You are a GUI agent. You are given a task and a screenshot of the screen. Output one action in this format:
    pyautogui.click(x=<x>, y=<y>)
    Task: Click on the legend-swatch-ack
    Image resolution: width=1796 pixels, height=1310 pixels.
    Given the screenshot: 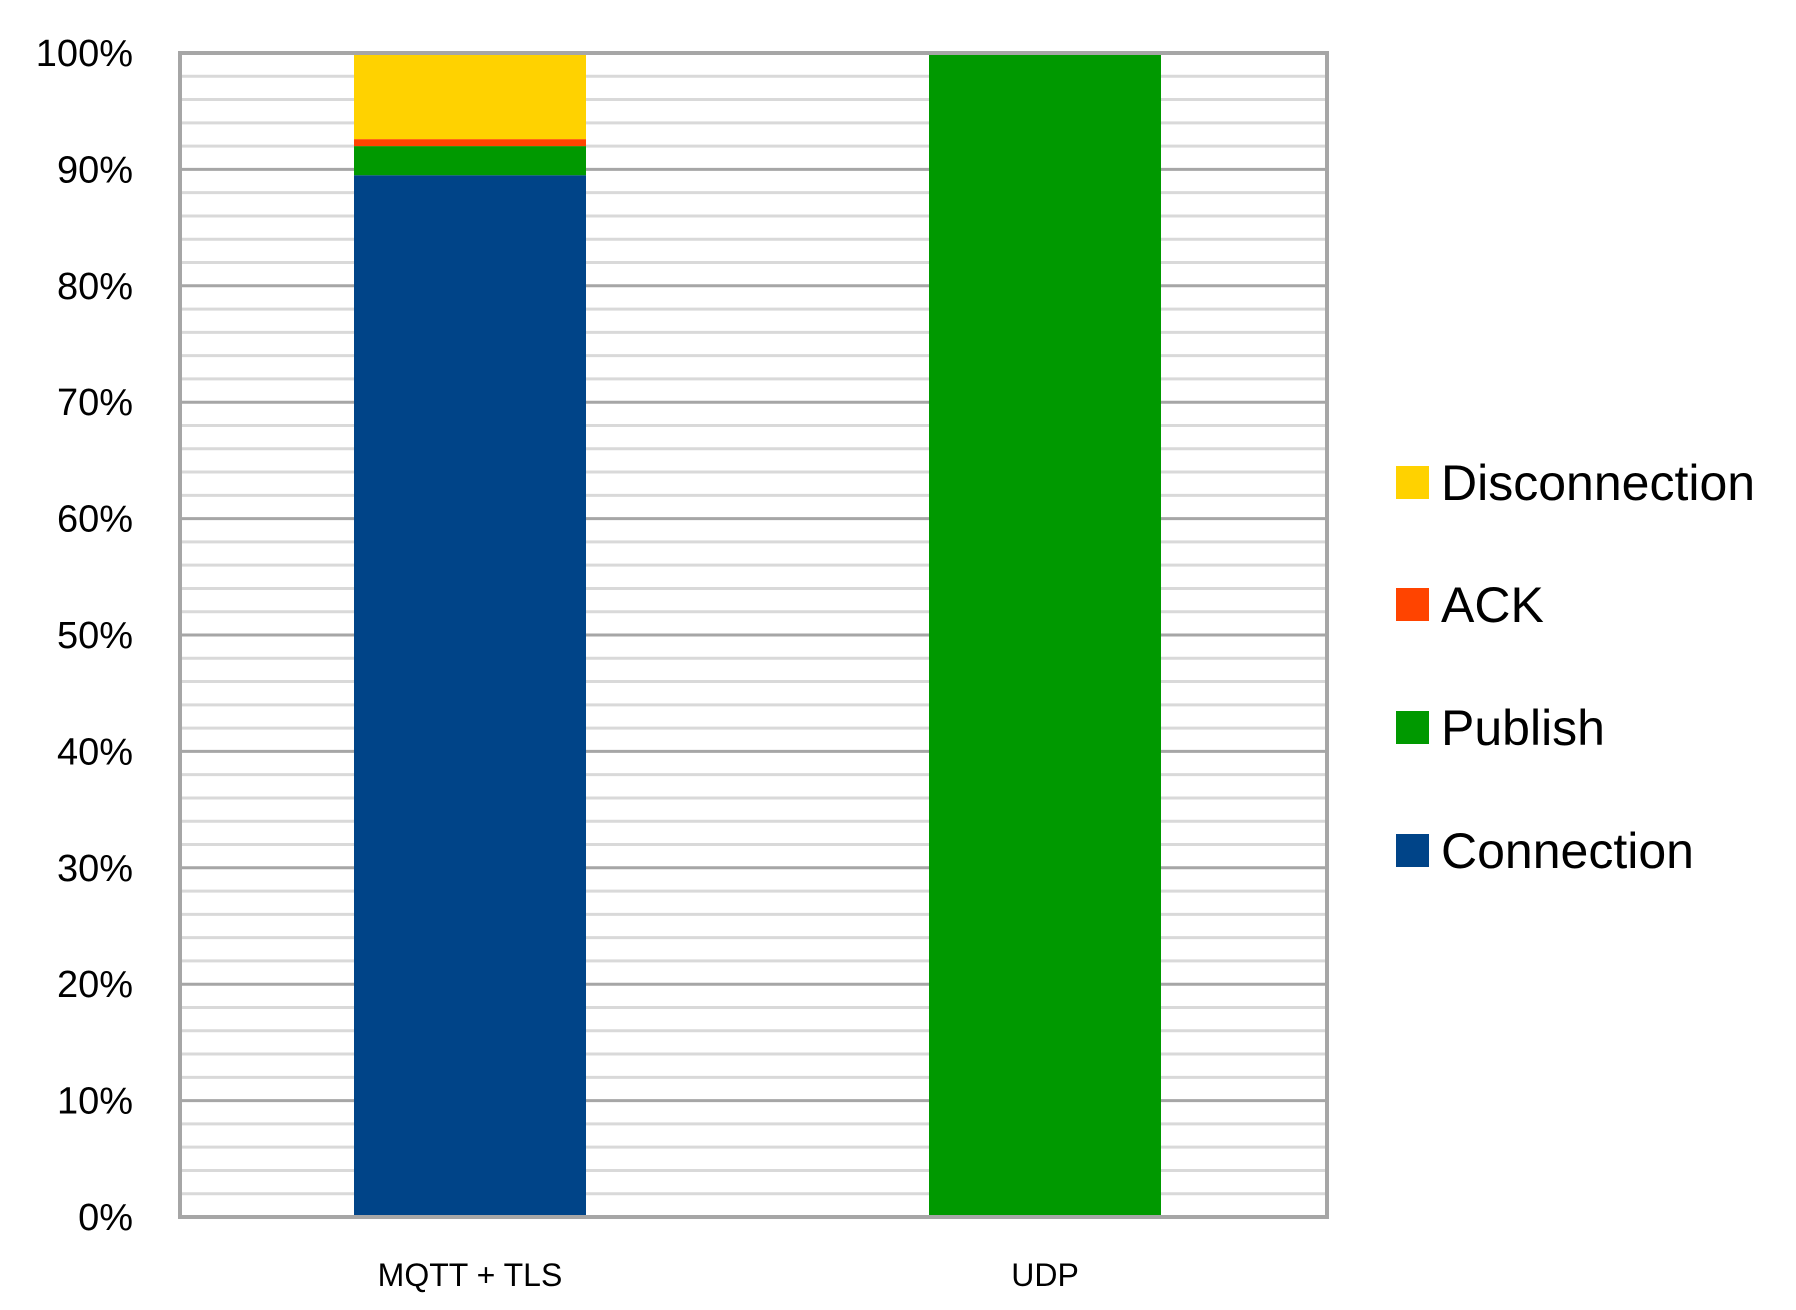 What is the action you would take?
    pyautogui.click(x=1412, y=604)
    